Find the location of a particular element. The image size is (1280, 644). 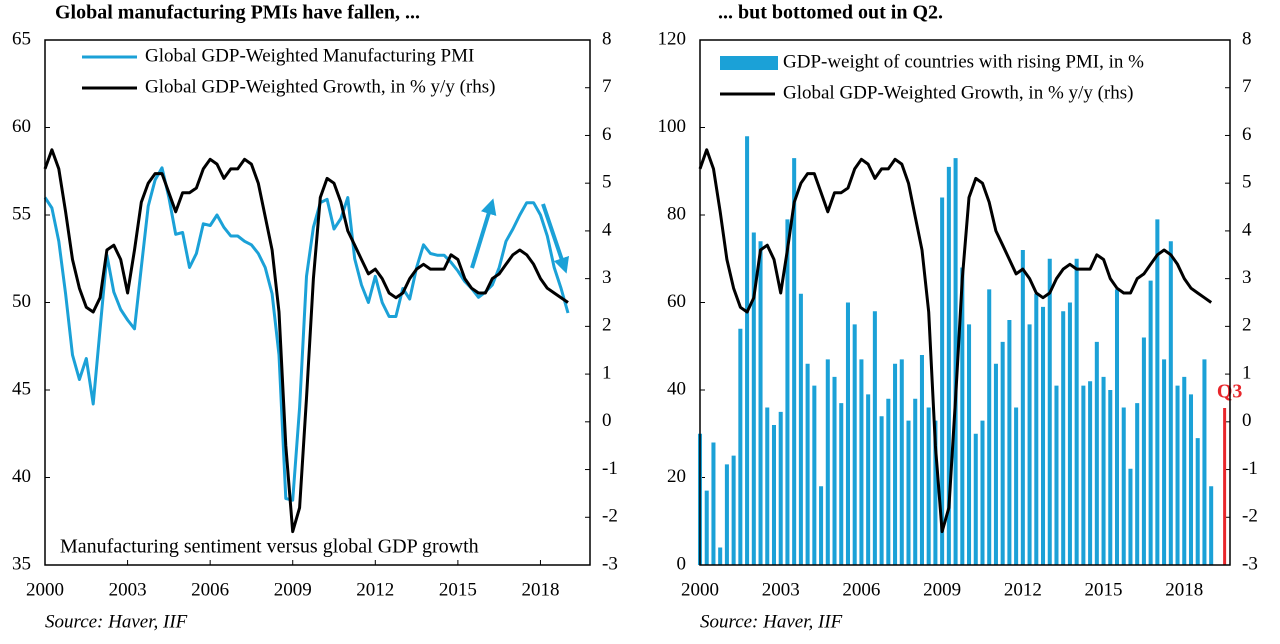

y-tick-label: 120 is located at coordinates (672, 38).